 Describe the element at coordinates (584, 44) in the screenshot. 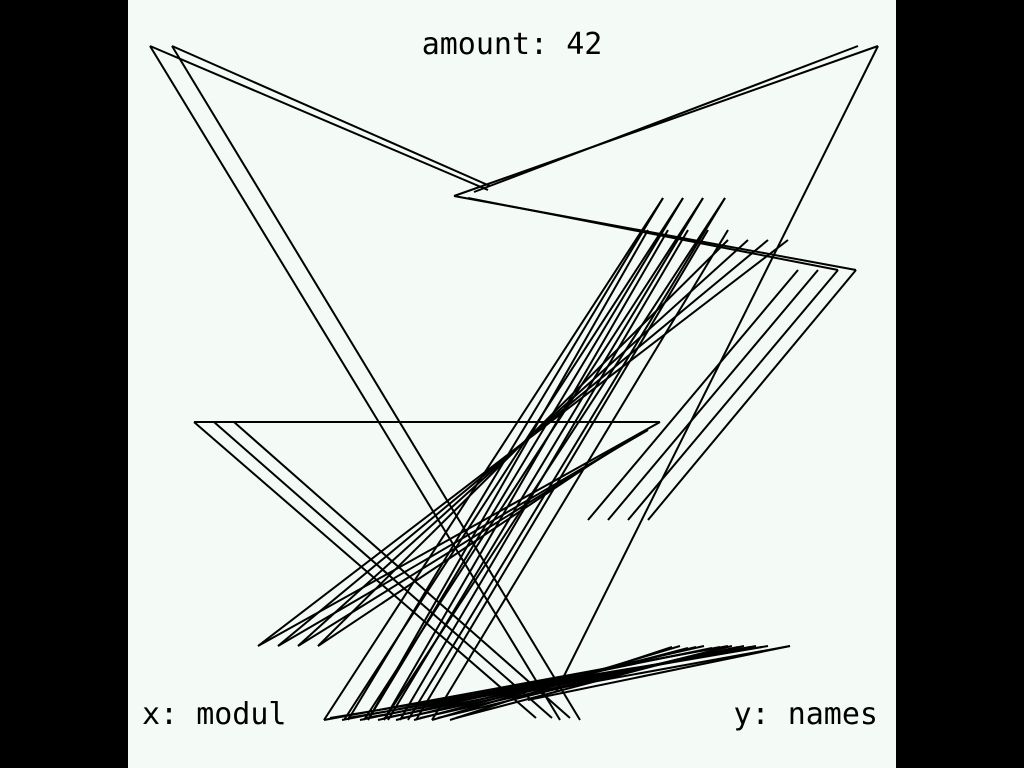

I see `amount-value: 42` at that location.